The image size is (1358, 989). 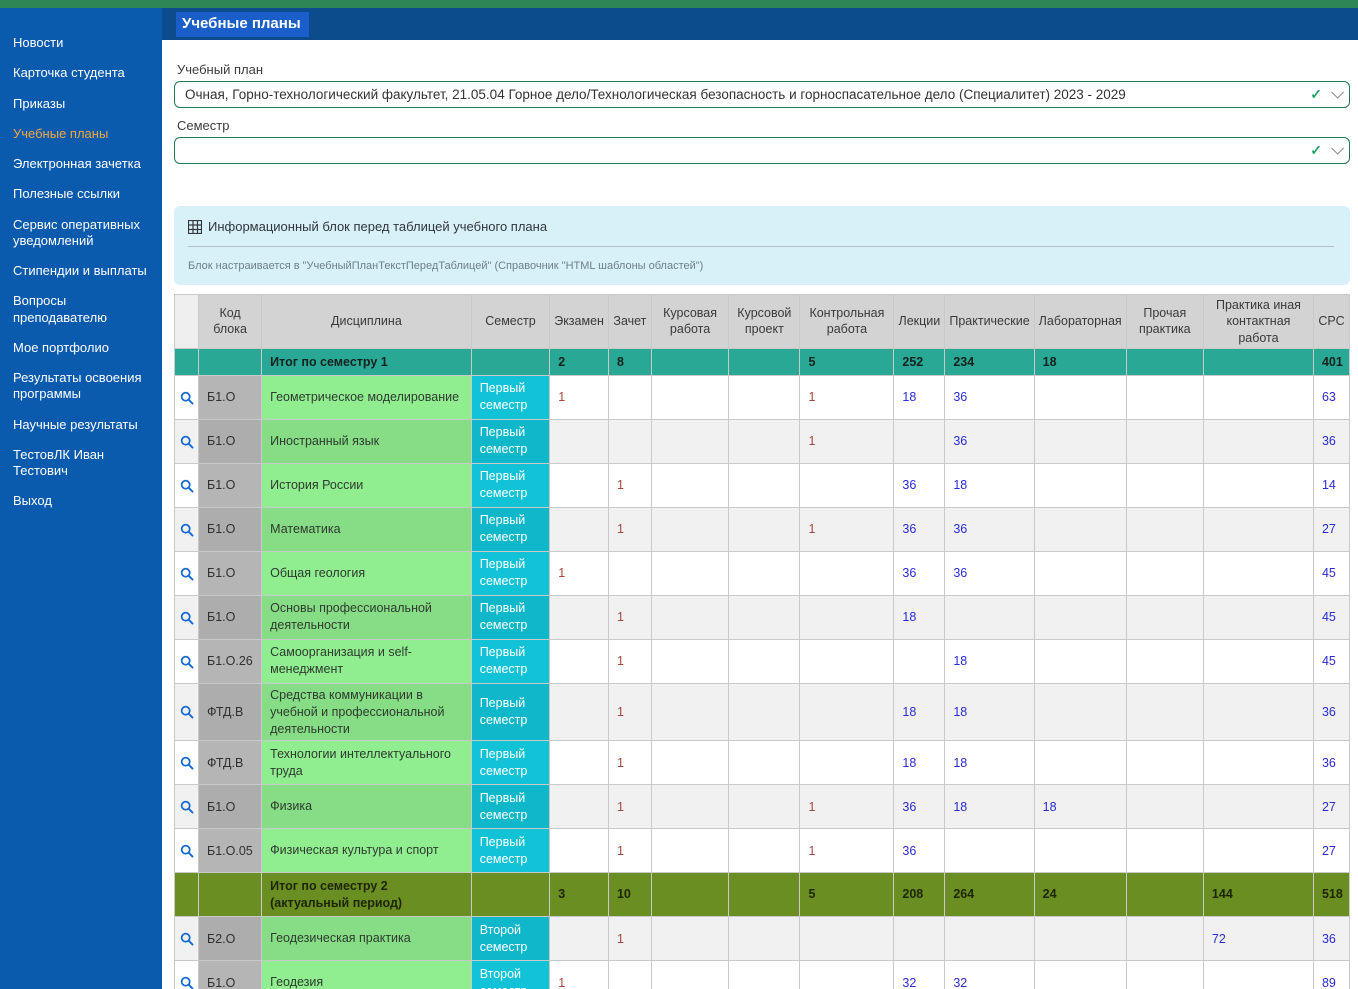 I want to click on discipline-cell: Общая геология, so click(x=366, y=573).